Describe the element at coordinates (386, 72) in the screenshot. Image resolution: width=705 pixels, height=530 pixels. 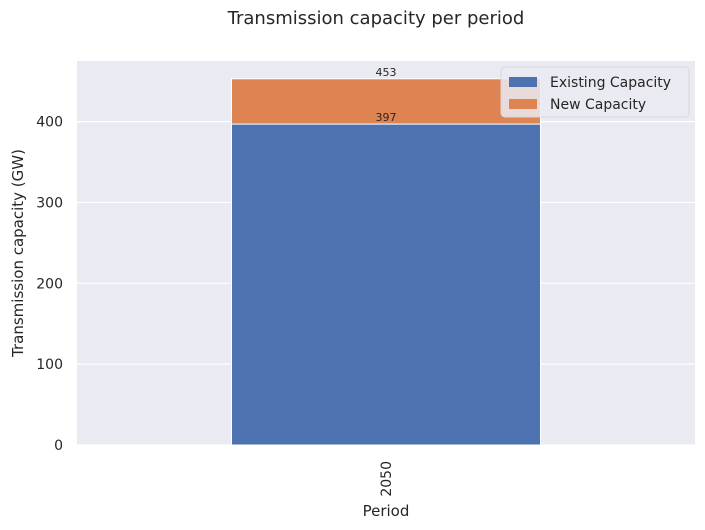
I see `bar-data-label: 453` at that location.